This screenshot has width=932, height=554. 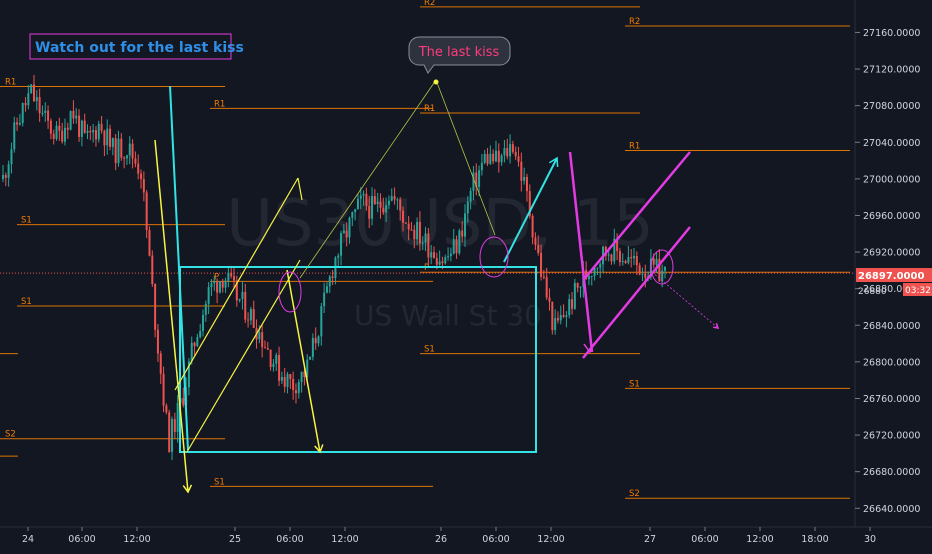 What do you see at coordinates (130, 46) in the screenshot?
I see `title-note-box` at bounding box center [130, 46].